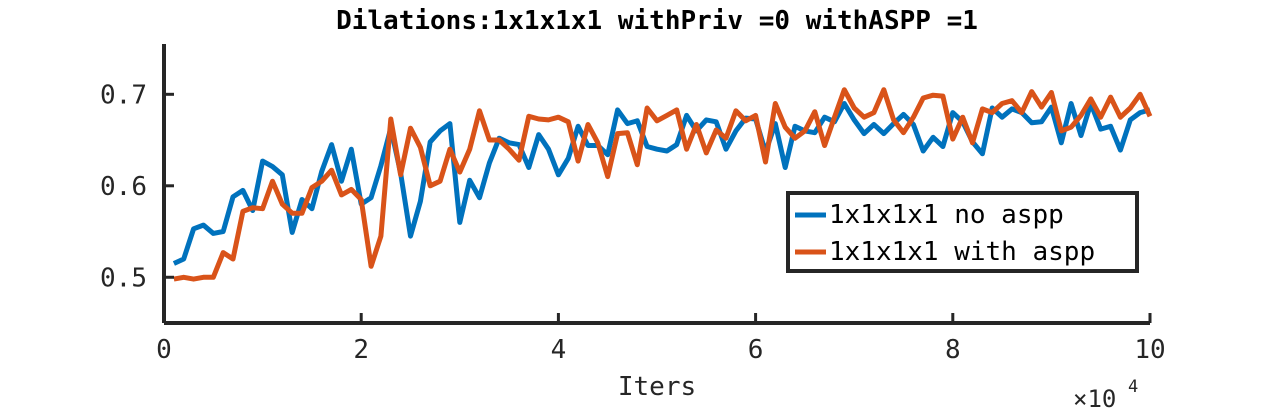 This screenshot has width=1268, height=416. I want to click on y-tick-label-2: 0.7, so click(123, 95).